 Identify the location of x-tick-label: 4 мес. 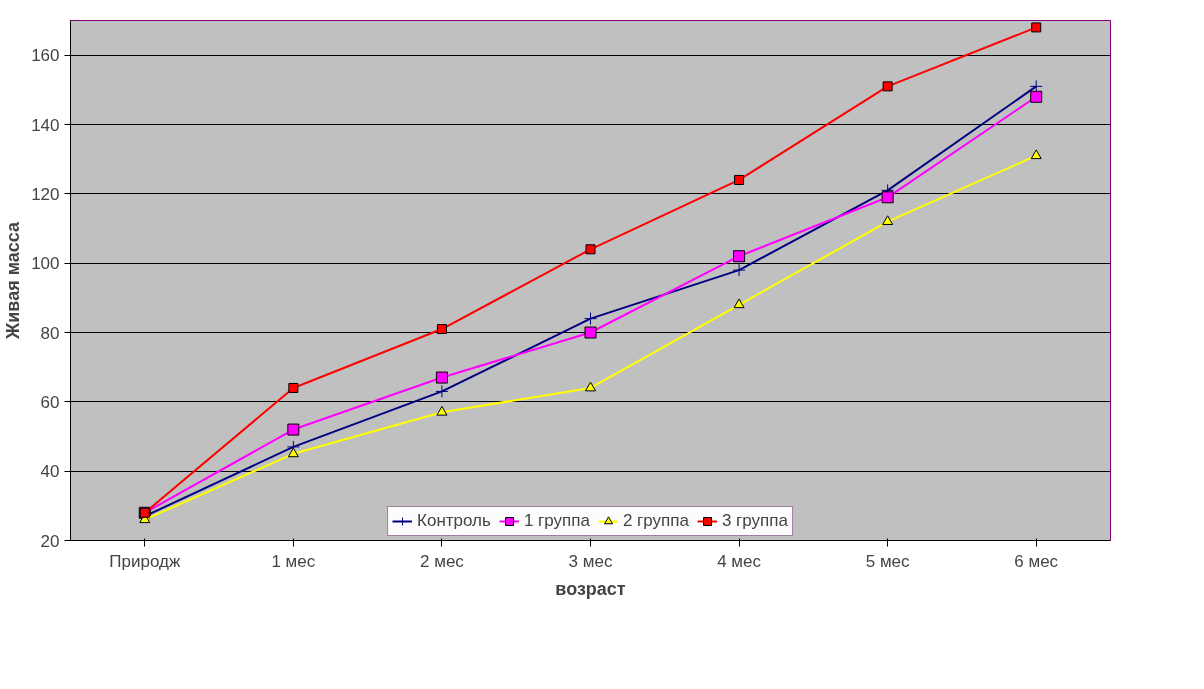
(739, 561).